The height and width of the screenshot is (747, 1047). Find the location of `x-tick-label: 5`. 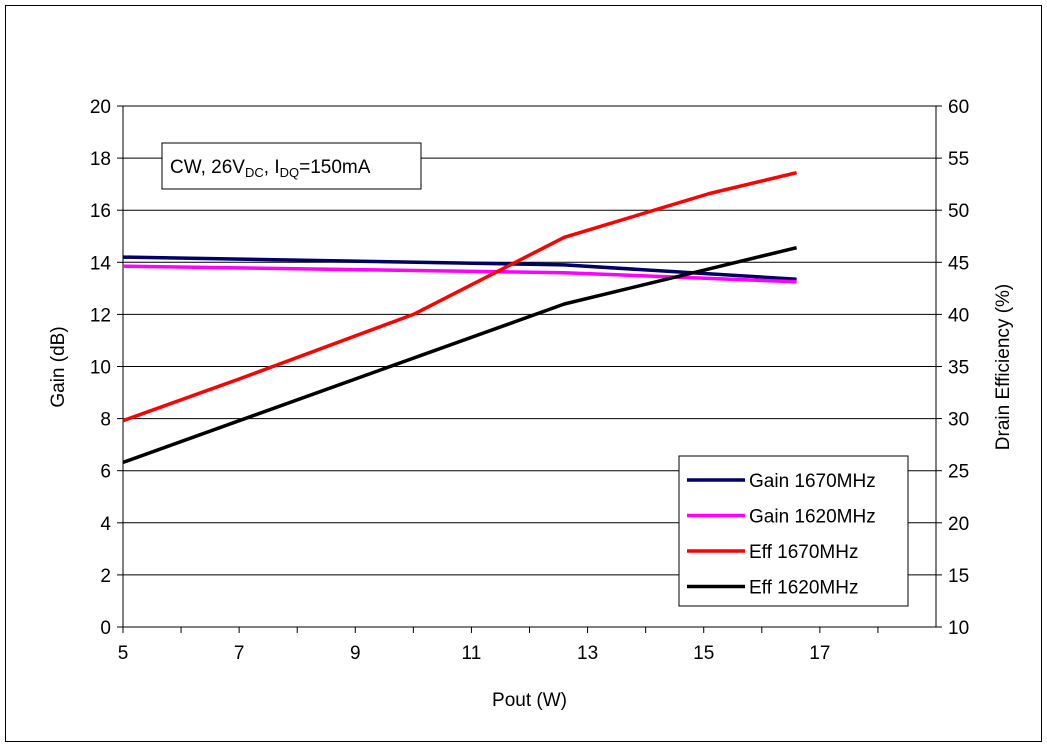

x-tick-label: 5 is located at coordinates (123, 653).